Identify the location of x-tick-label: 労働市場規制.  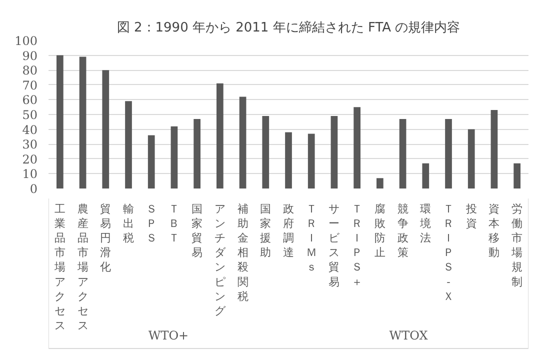
(516, 245).